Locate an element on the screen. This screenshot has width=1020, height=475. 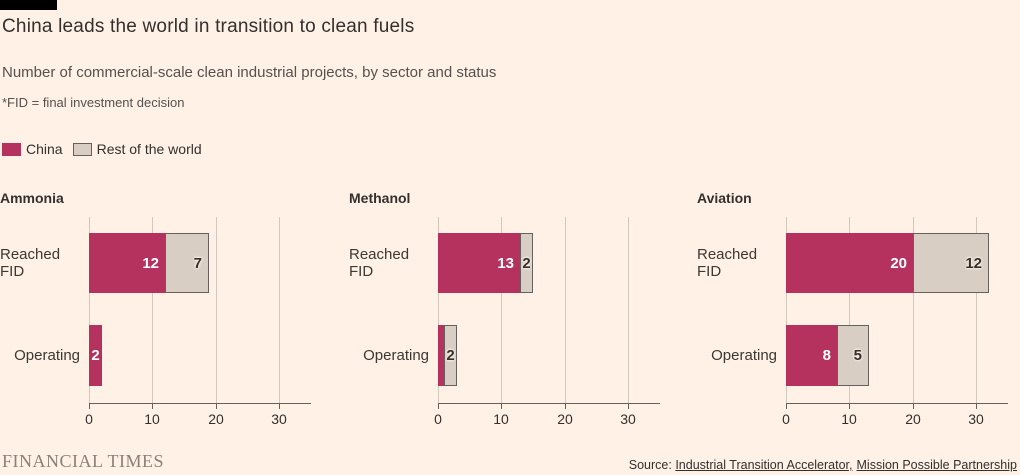
bar-segment-rest-aviation: 5 is located at coordinates (853, 355).